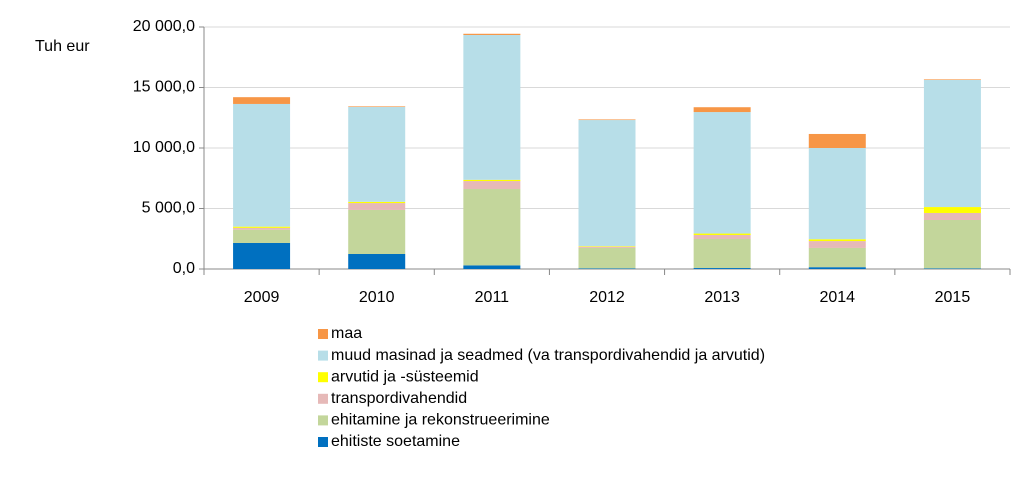 This screenshot has height=480, width=1036. Describe the element at coordinates (164, 26) in the screenshot. I see `y-tick-label: 20 000,0` at that location.